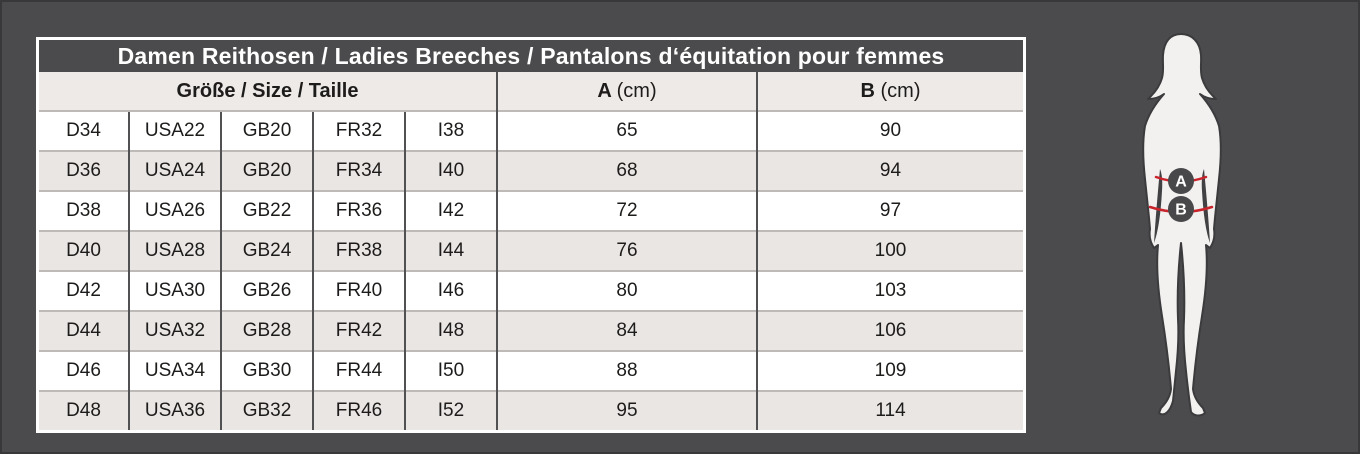 The height and width of the screenshot is (454, 1360). Describe the element at coordinates (174, 130) in the screenshot. I see `cell-size-usa: USA22` at that location.